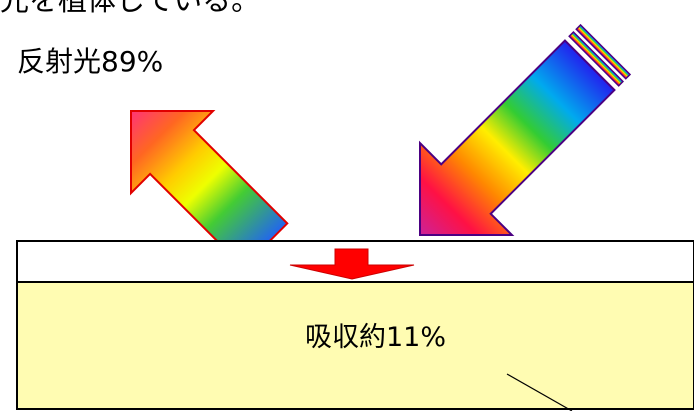 The image size is (694, 411). What do you see at coordinates (130, 8) in the screenshot?
I see `heading-partial-text: 光を植体している。` at bounding box center [130, 8].